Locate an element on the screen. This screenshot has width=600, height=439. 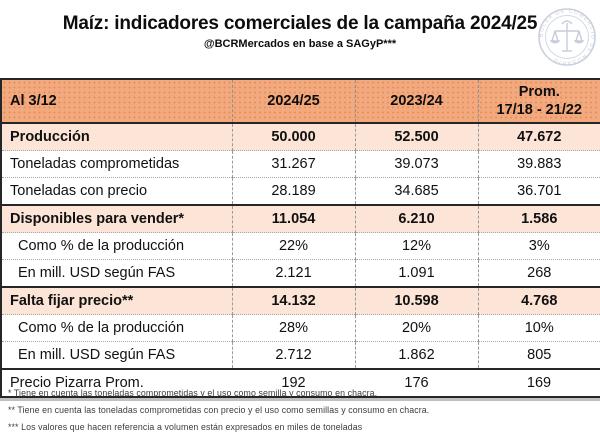
page-subtitle: @BCRMercados en base a SAGyP*** is located at coordinates (300, 44).